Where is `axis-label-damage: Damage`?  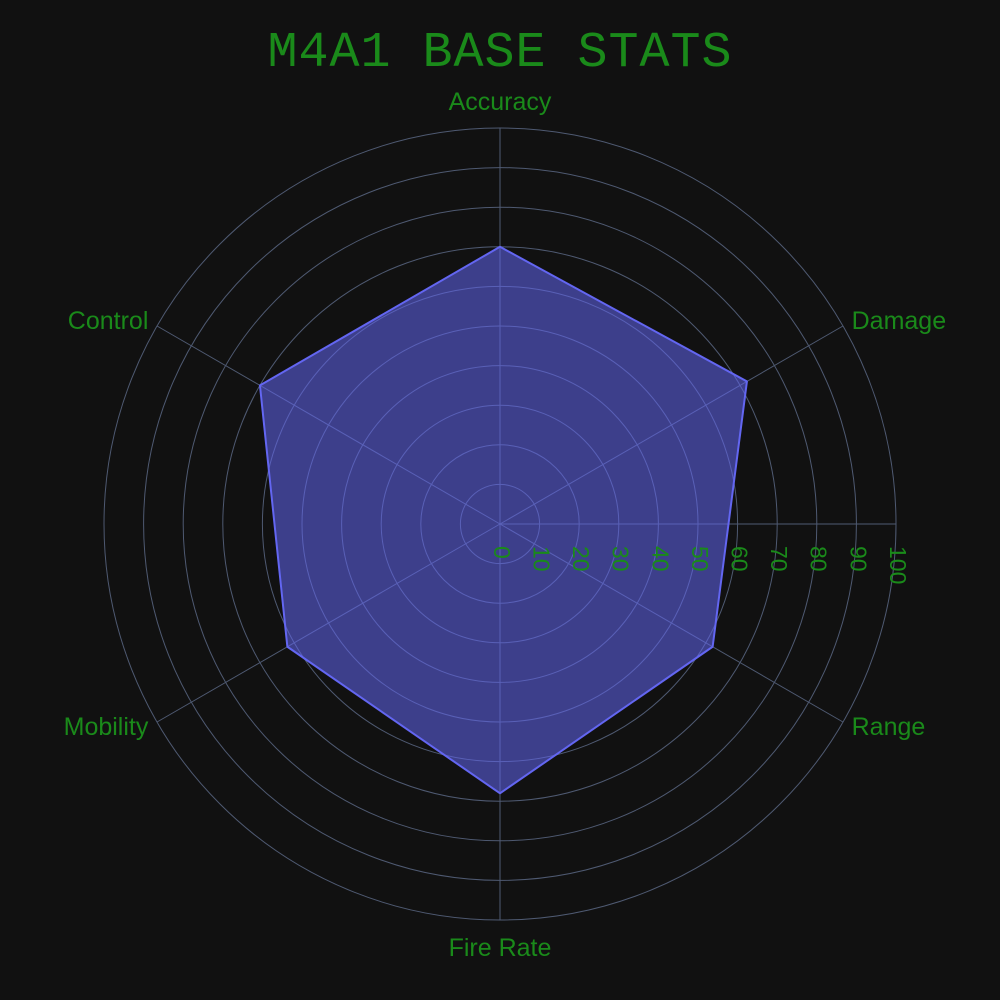
axis-label-damage: Damage is located at coordinates (899, 321).